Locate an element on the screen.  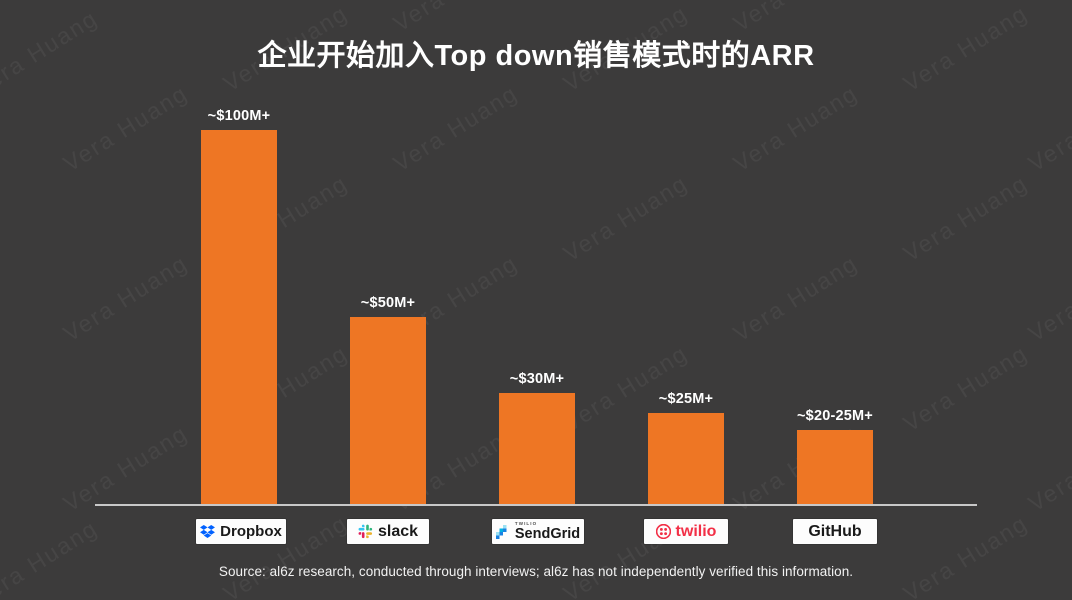
axis-label-slack: slack is located at coordinates (388, 531).